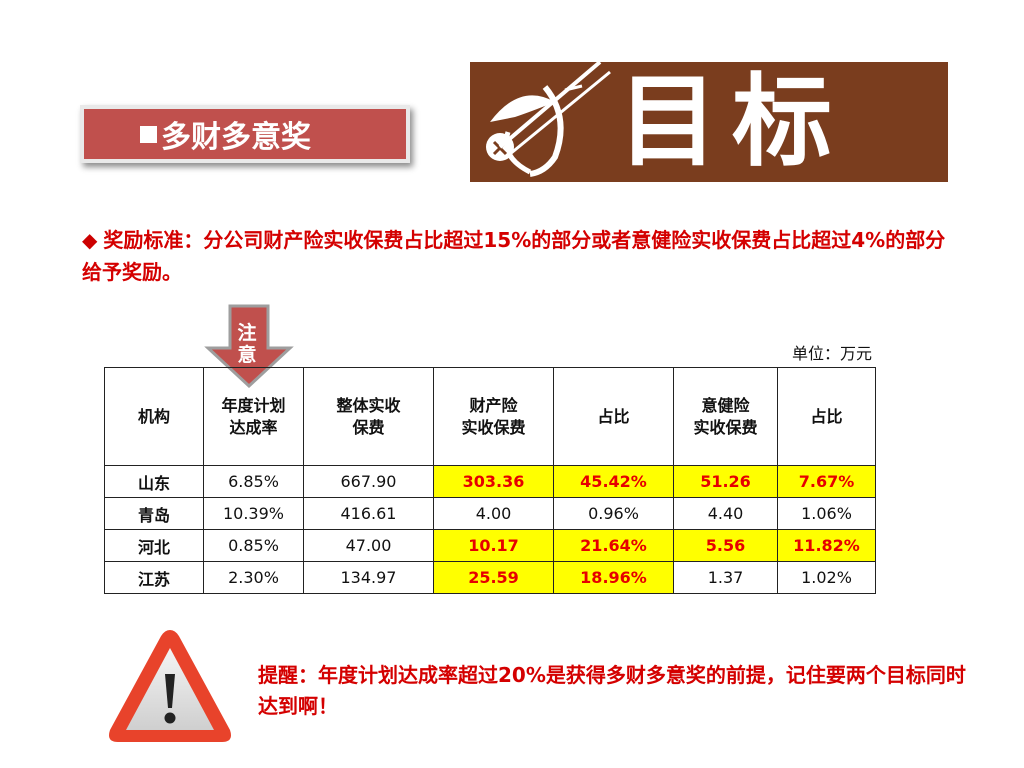 The width and height of the screenshot is (1024, 768). Describe the element at coordinates (154, 545) in the screenshot. I see `cell-org: 河北` at that location.